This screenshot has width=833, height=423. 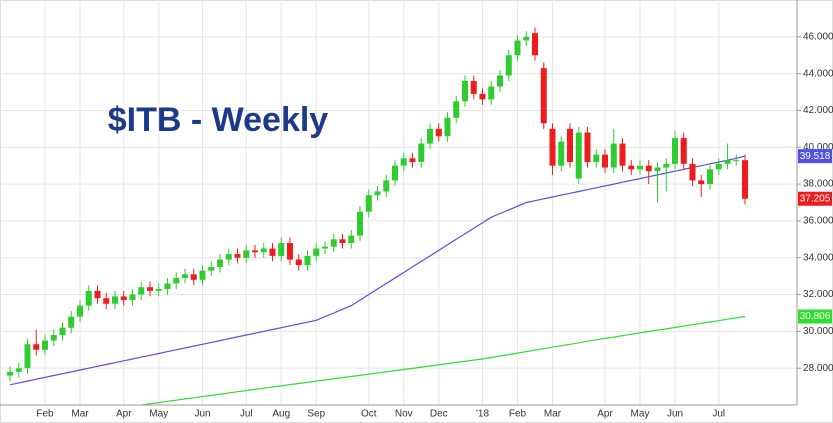 I want to click on price-label: 39.518, so click(x=815, y=156).